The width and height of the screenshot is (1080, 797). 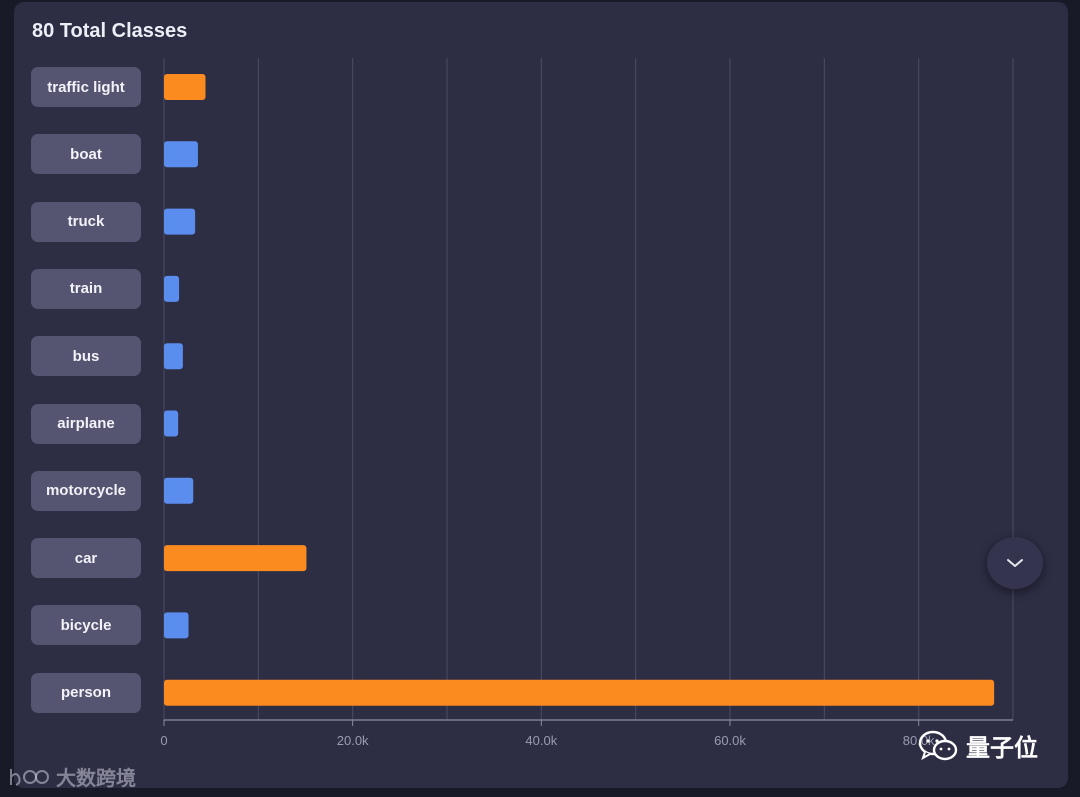 I want to click on watermark-dashuju: 大数跨境, so click(x=72, y=776).